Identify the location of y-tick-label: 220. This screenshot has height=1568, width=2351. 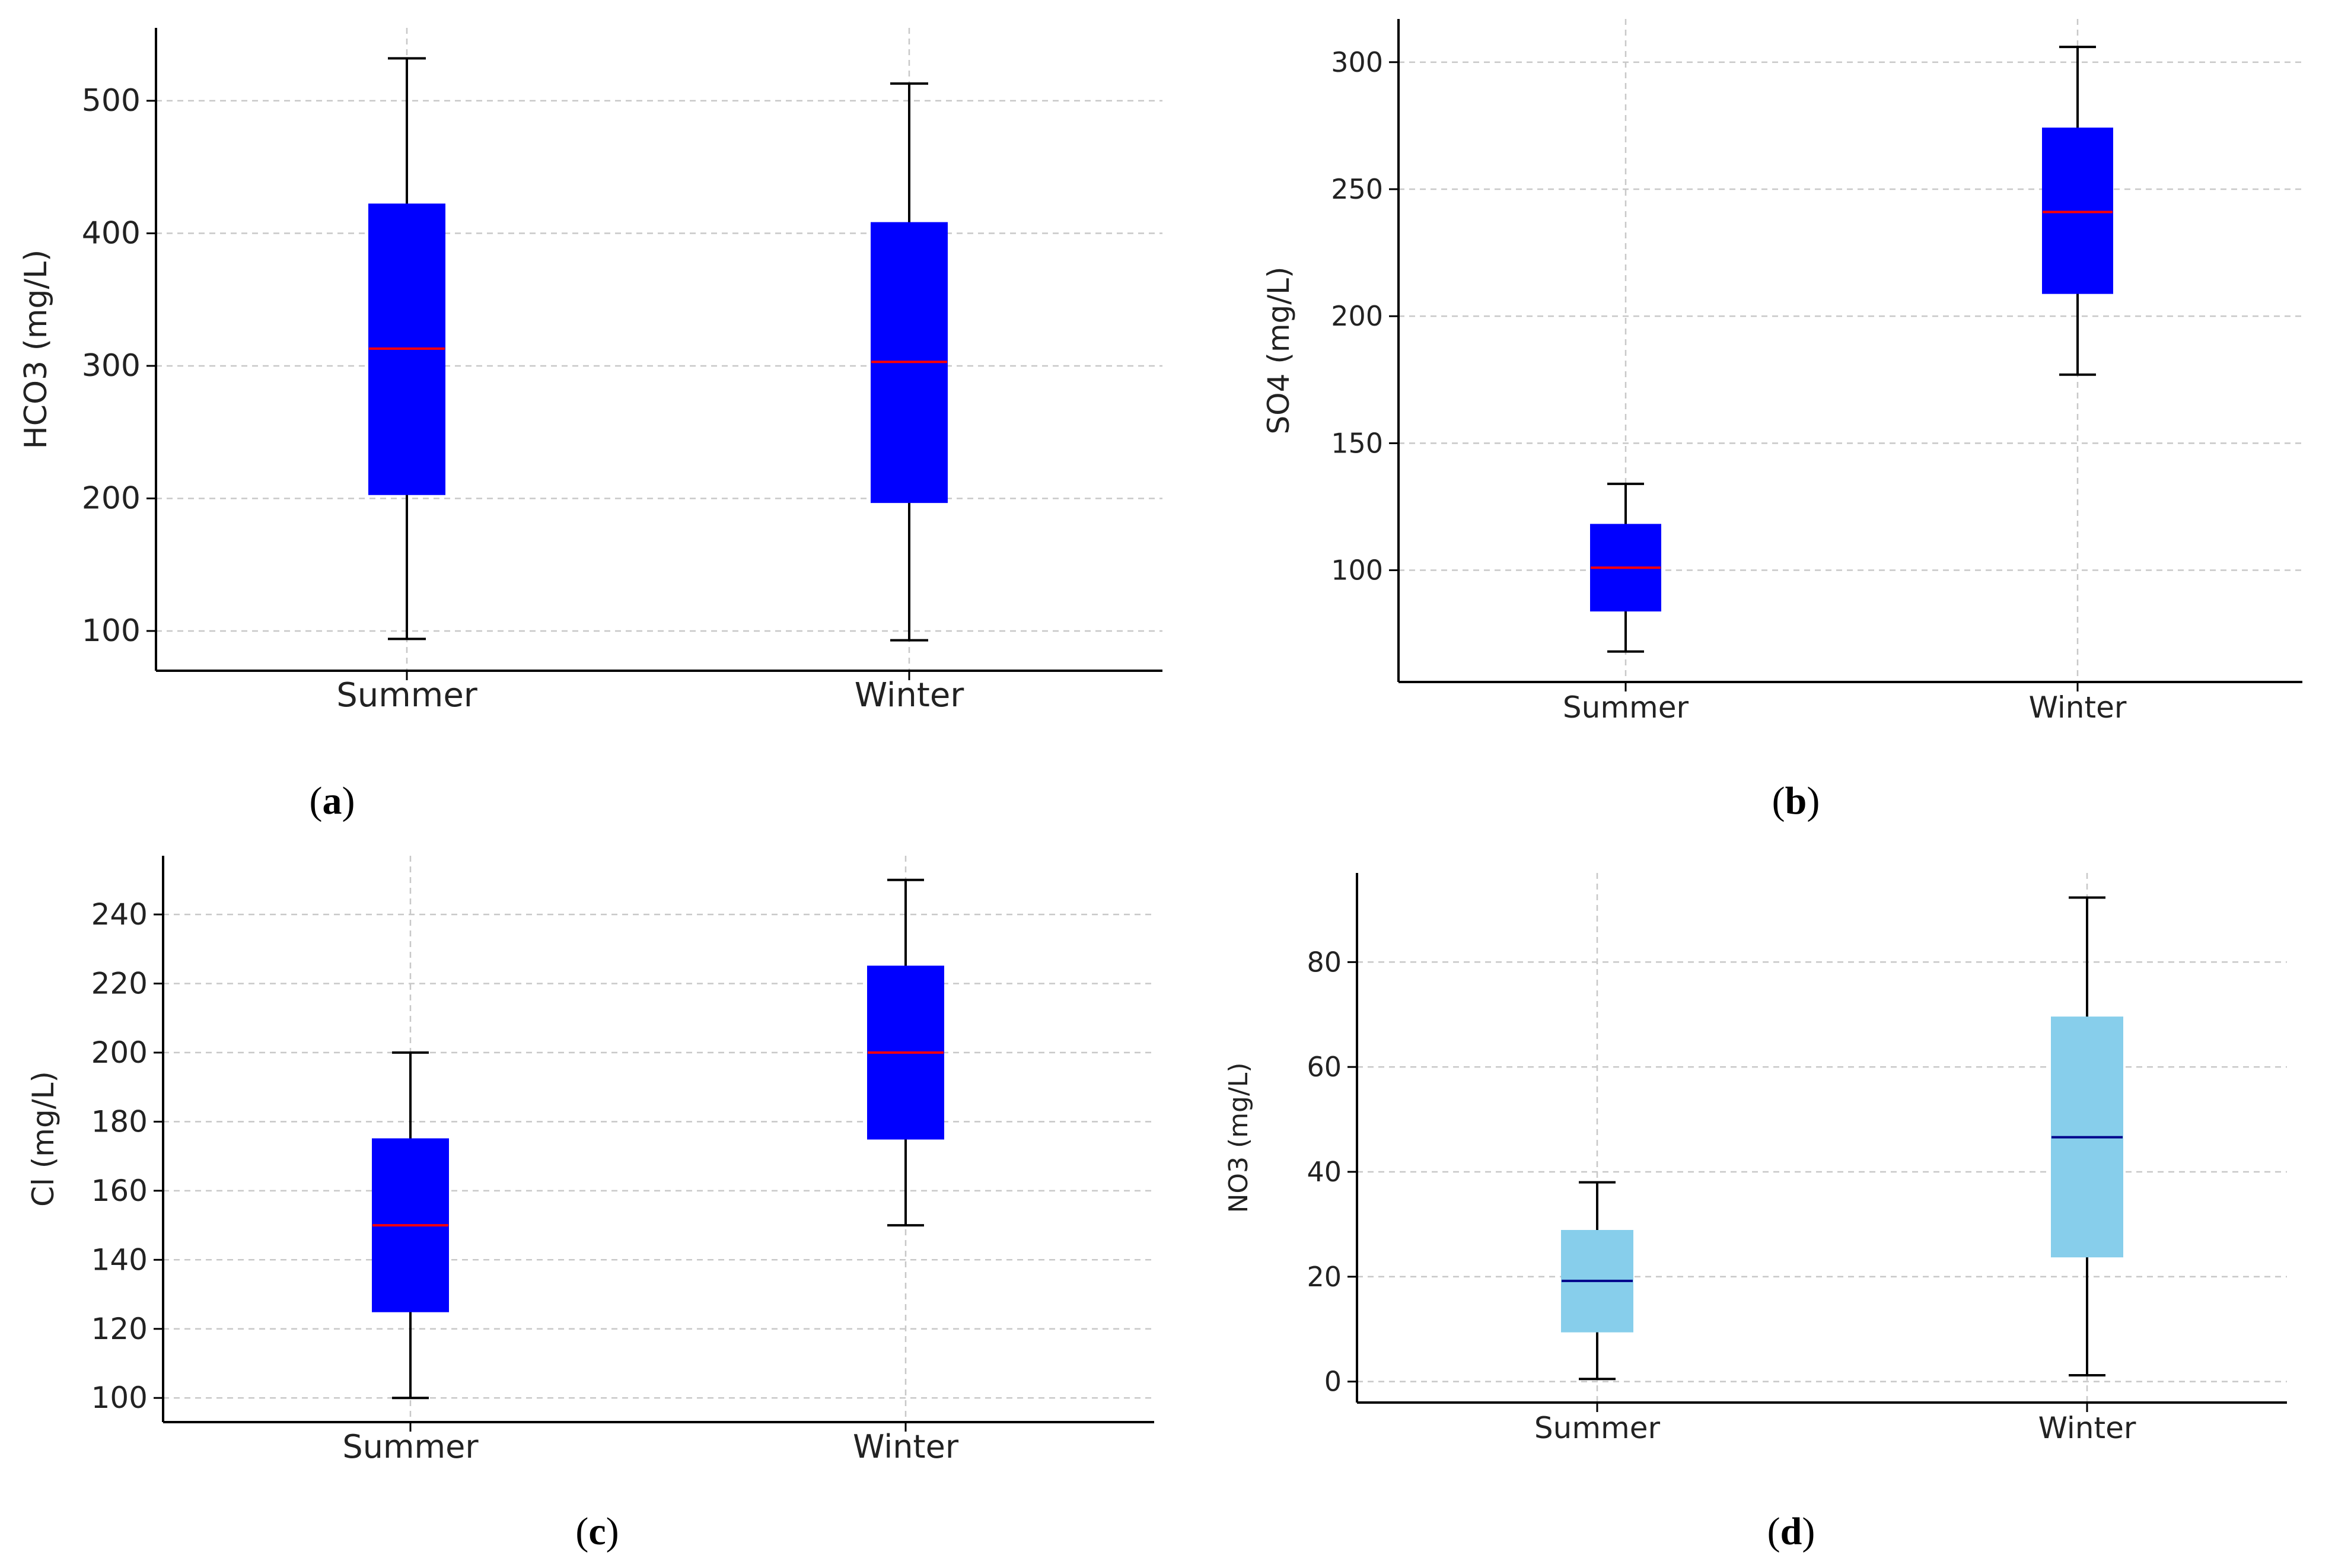
(119, 983).